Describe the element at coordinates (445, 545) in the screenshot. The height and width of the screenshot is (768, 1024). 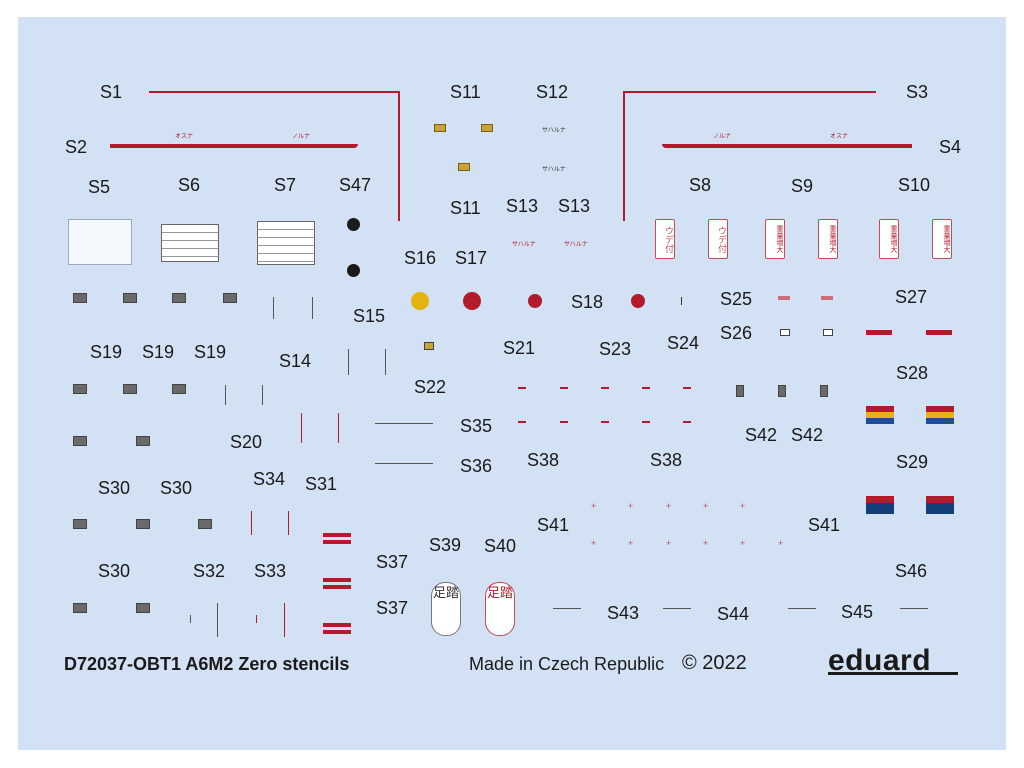
I see `label-s39: S39` at that location.